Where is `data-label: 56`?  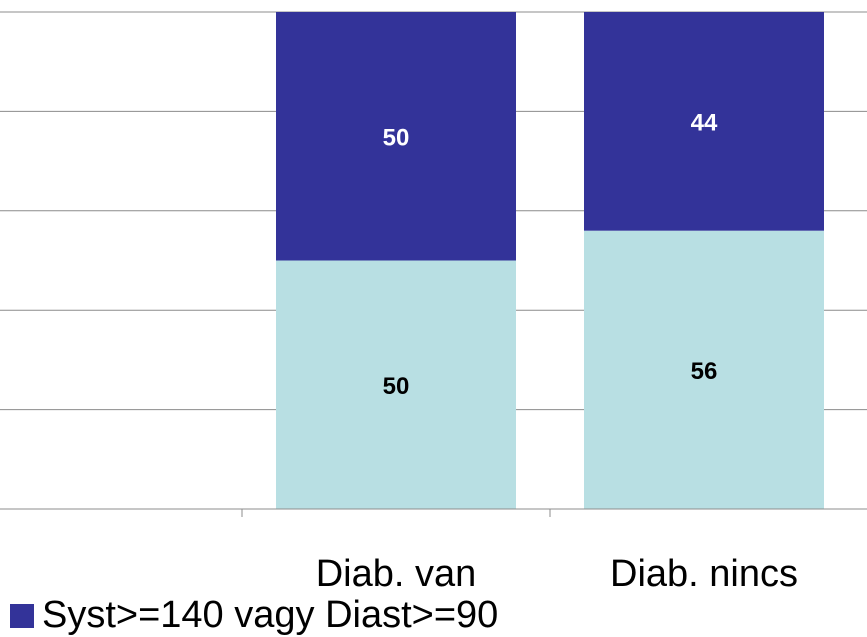 data-label: 56 is located at coordinates (704, 371).